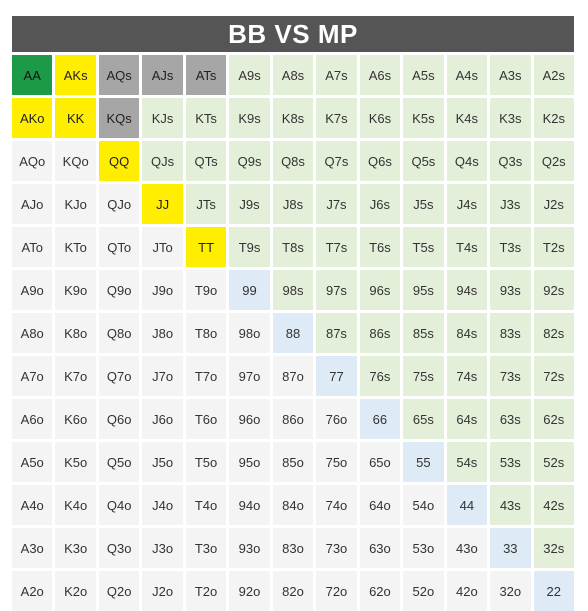 The width and height of the screenshot is (588, 611). I want to click on hand-cell-83o: 83o, so click(293, 548).